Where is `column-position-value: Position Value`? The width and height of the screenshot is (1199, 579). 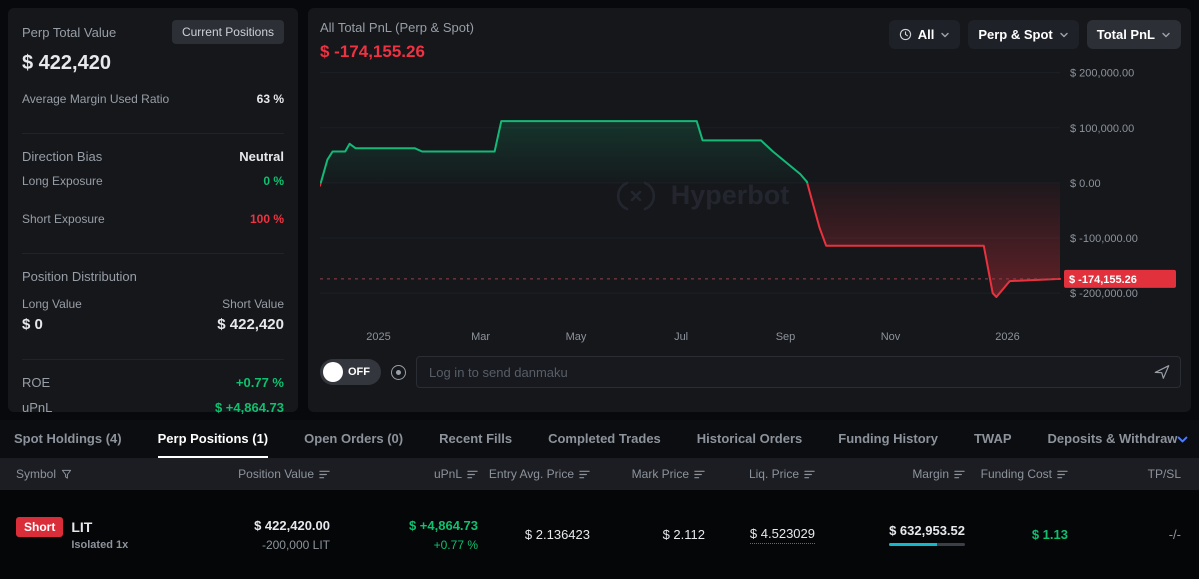
column-position-value: Position Value is located at coordinates (265, 474).